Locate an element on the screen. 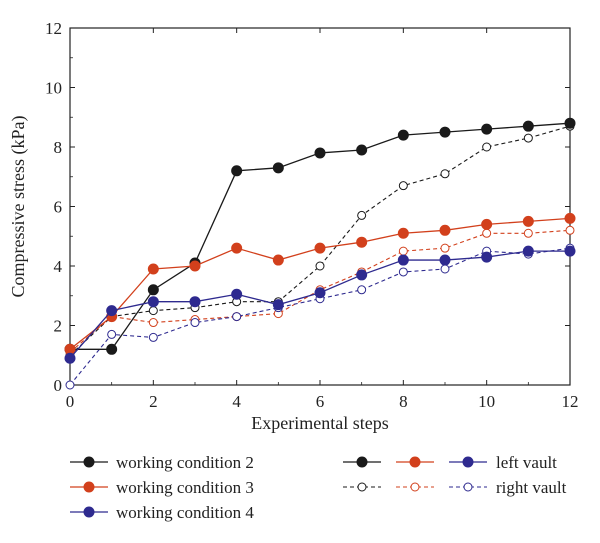 This screenshot has width=600, height=543. x-tick-label: 0 is located at coordinates (70, 401).